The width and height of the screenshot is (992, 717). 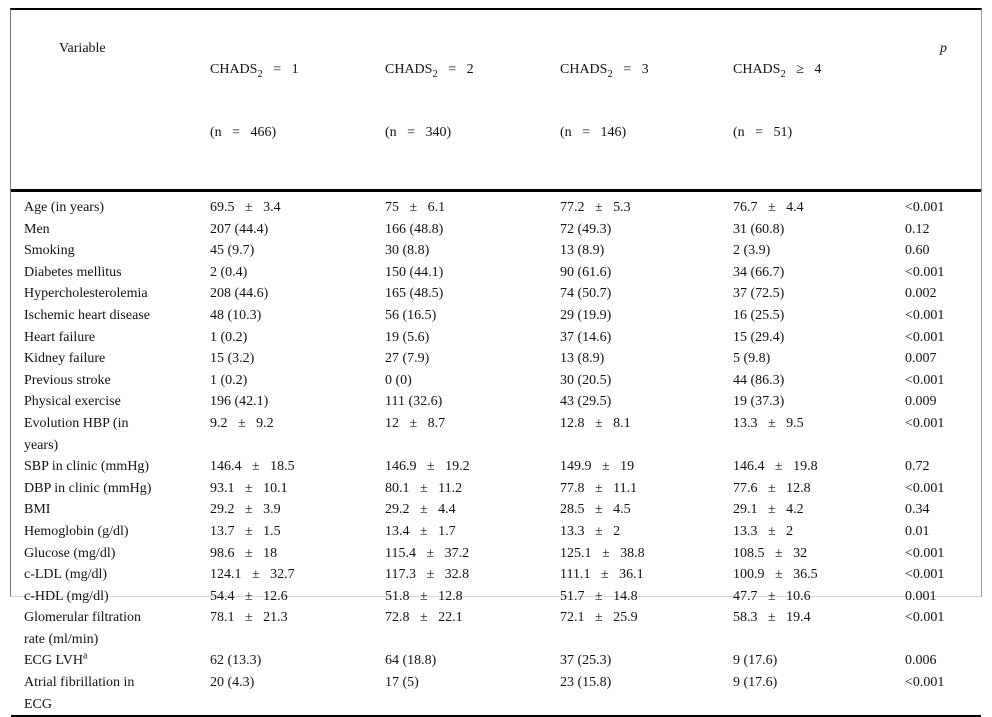 What do you see at coordinates (917, 510) in the screenshot?
I see `p-value-cell: 0.34` at bounding box center [917, 510].